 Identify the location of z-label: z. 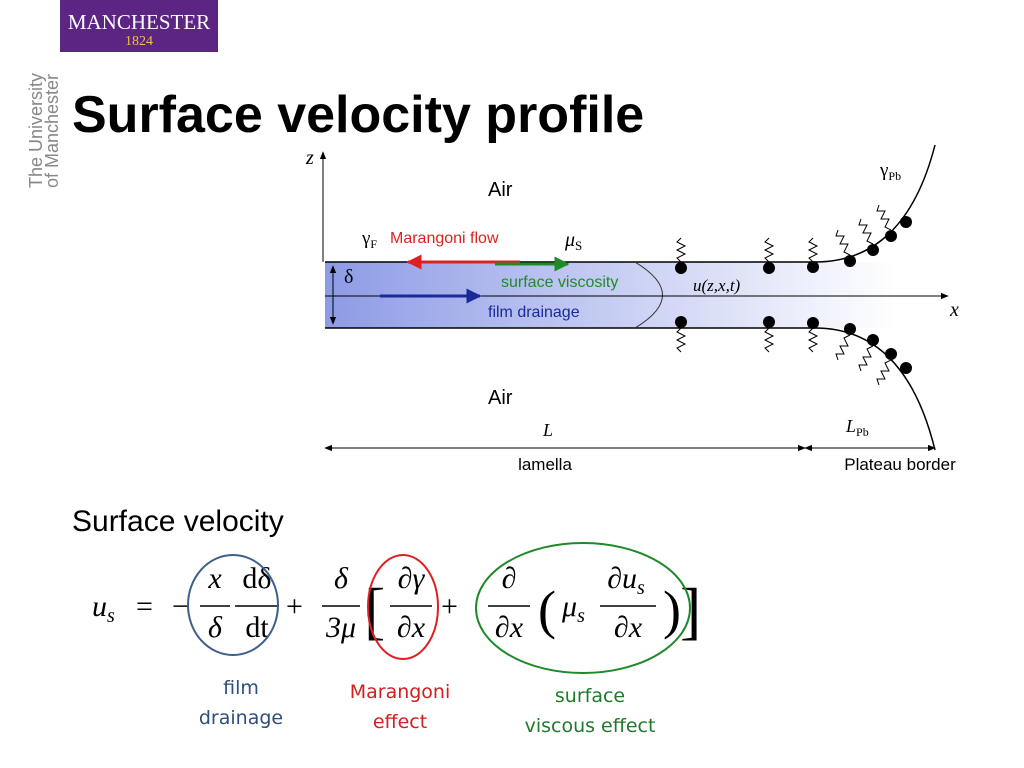
(309, 158).